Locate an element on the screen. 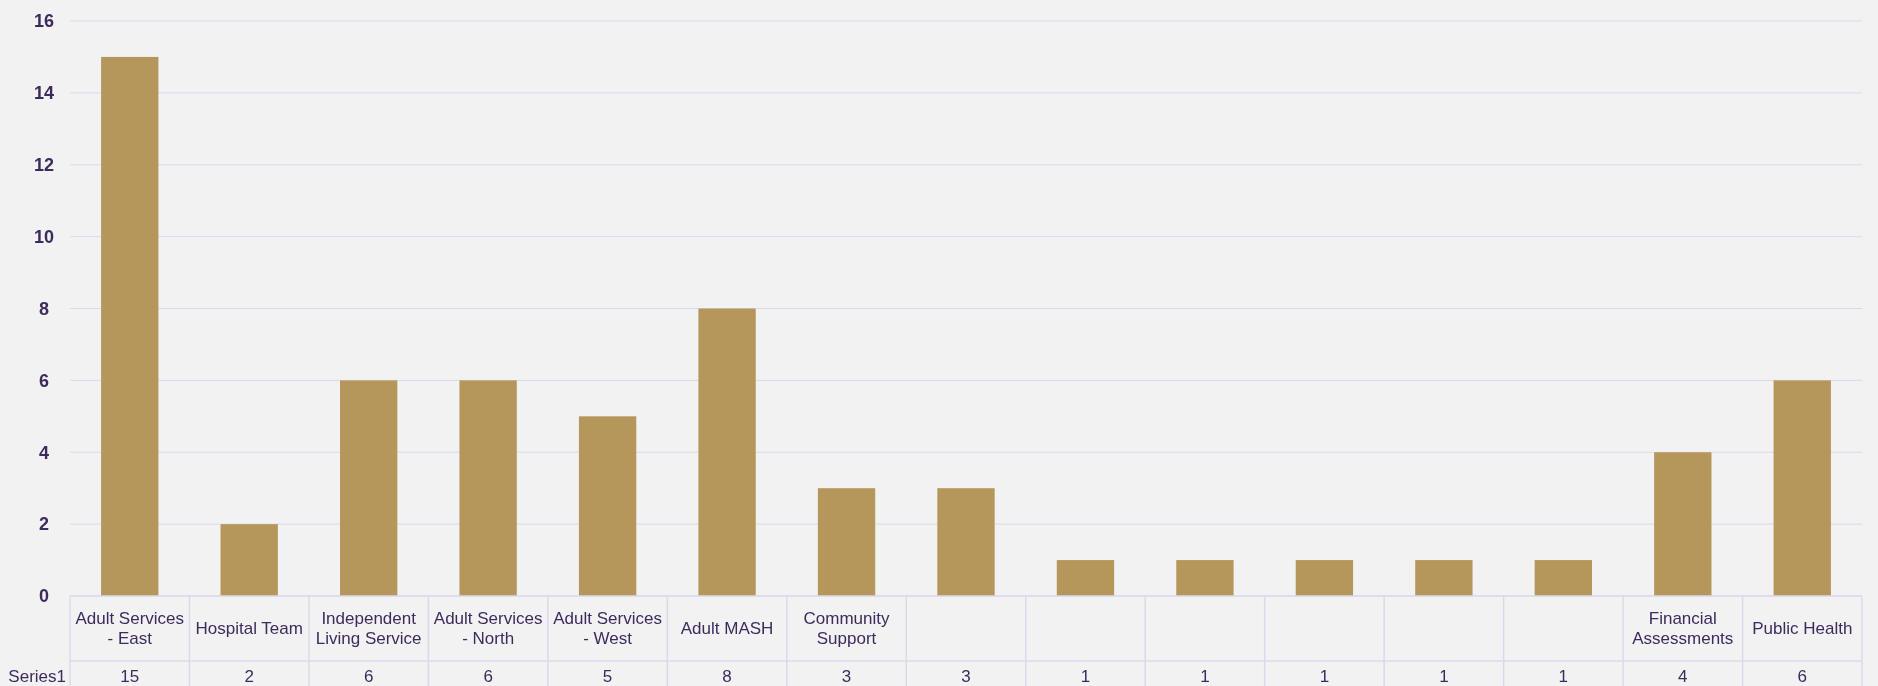 The image size is (1878, 686). data-label: 5 is located at coordinates (607, 676).